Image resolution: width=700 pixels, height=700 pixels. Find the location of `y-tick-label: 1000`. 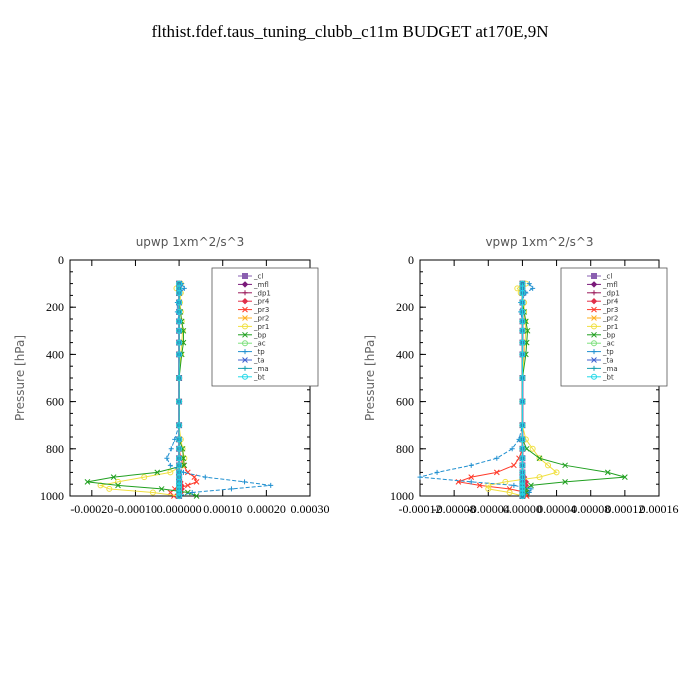

y-tick-label: 1000 is located at coordinates (52, 496).